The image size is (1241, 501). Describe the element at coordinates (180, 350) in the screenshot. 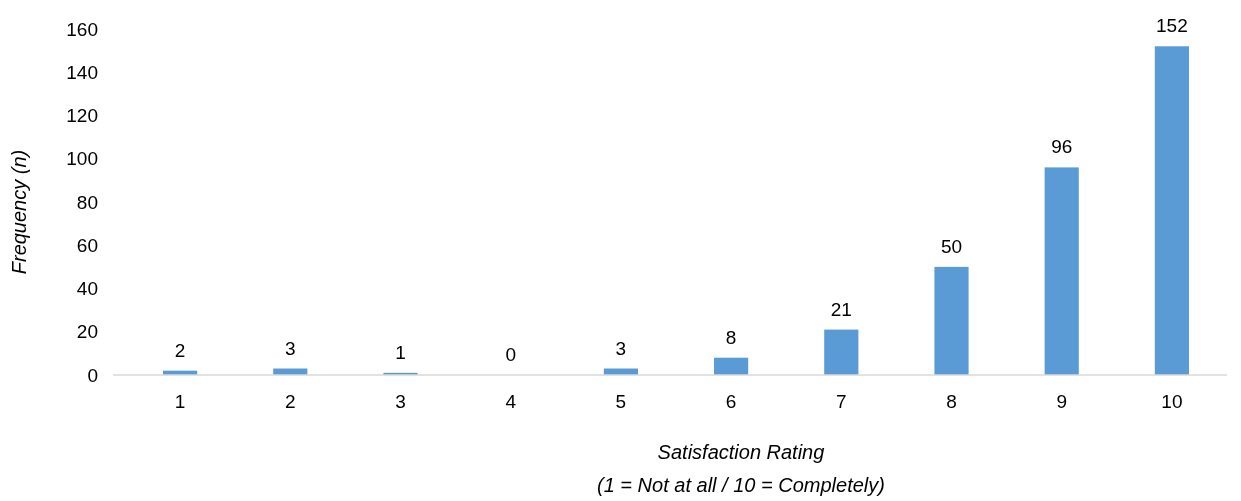

I see `data-label: 2` at that location.